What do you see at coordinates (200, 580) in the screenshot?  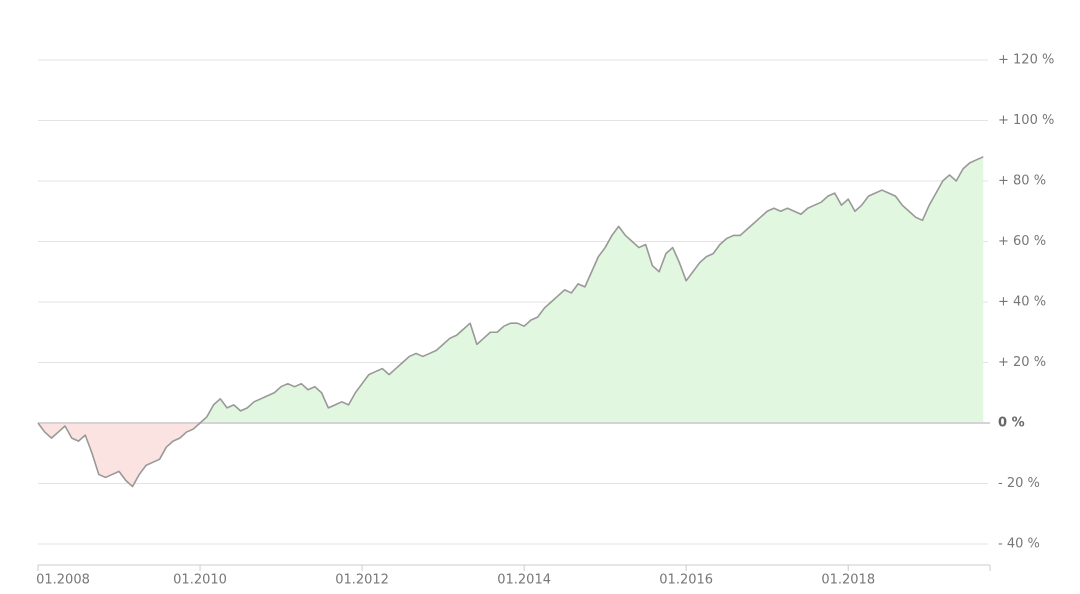 I see `x-tick-label: 01.2010` at bounding box center [200, 580].